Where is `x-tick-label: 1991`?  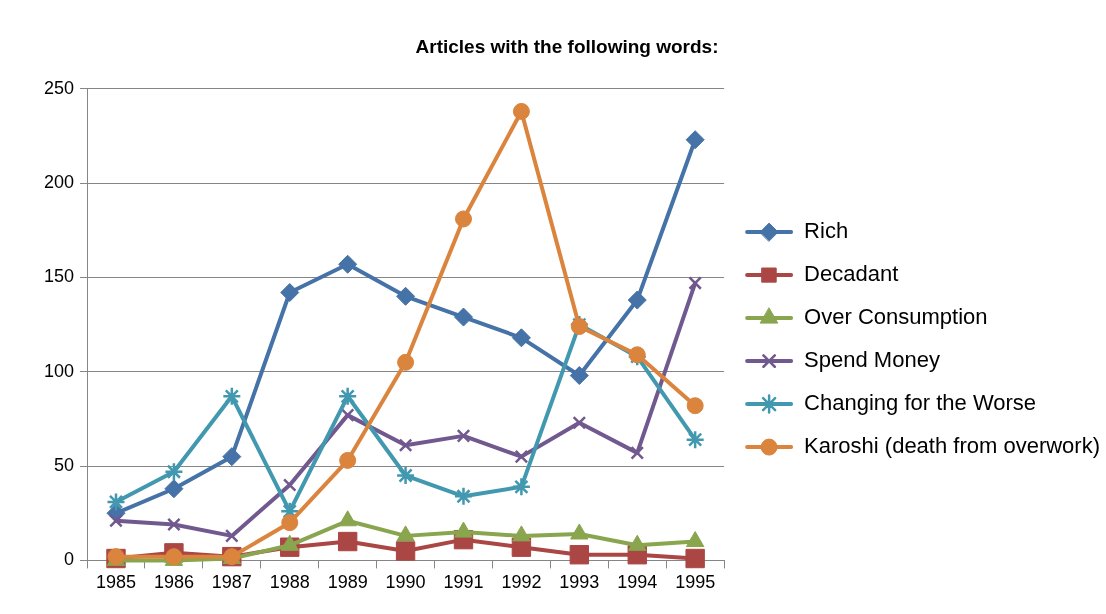
x-tick-label: 1991 is located at coordinates (463, 582).